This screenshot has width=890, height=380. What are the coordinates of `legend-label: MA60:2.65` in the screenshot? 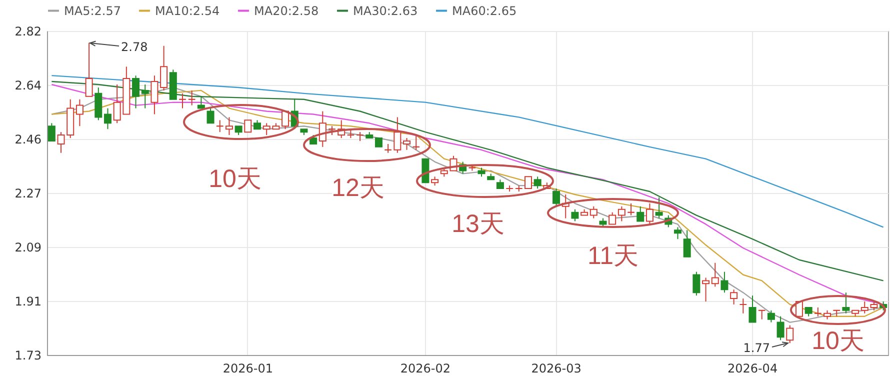 It's located at (484, 11).